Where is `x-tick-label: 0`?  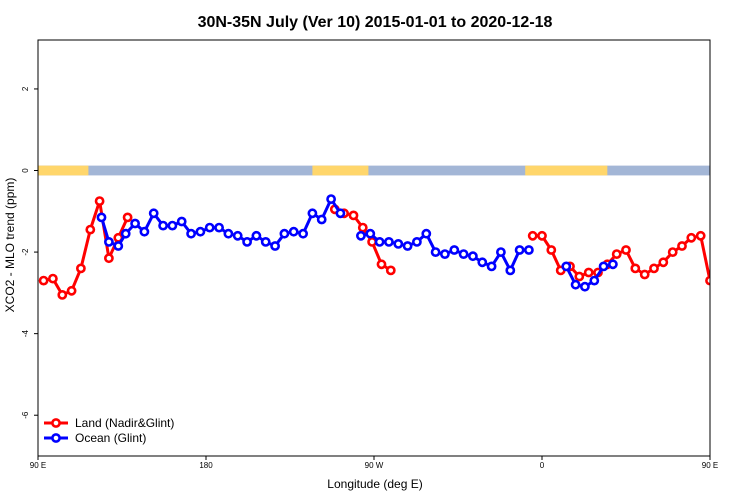 x-tick-label: 0 is located at coordinates (542, 465).